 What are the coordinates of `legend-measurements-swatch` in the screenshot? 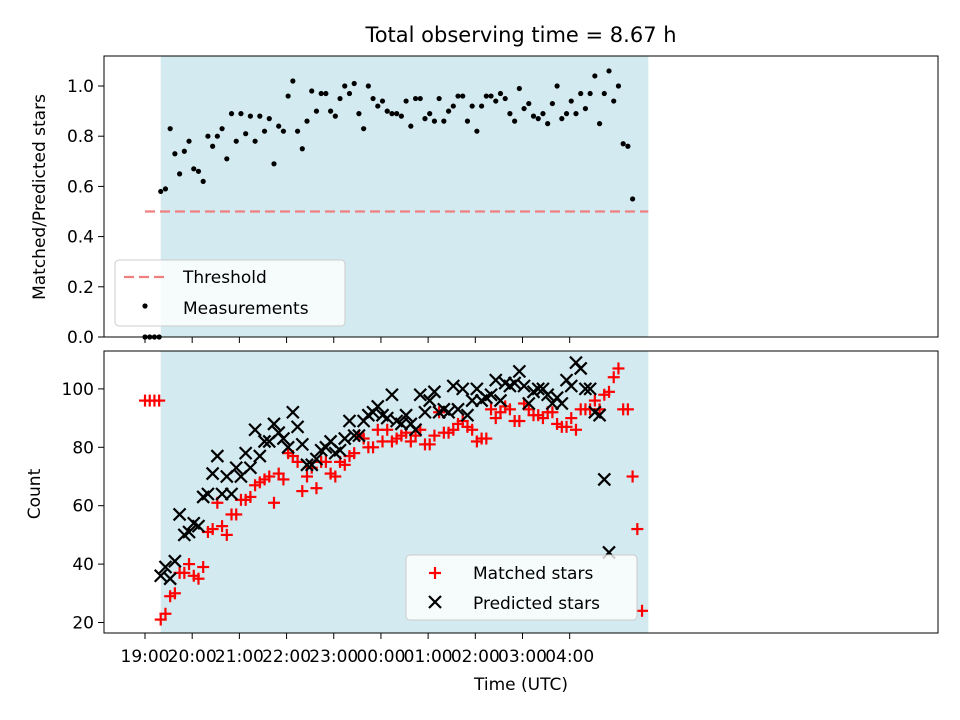 It's located at (145, 306).